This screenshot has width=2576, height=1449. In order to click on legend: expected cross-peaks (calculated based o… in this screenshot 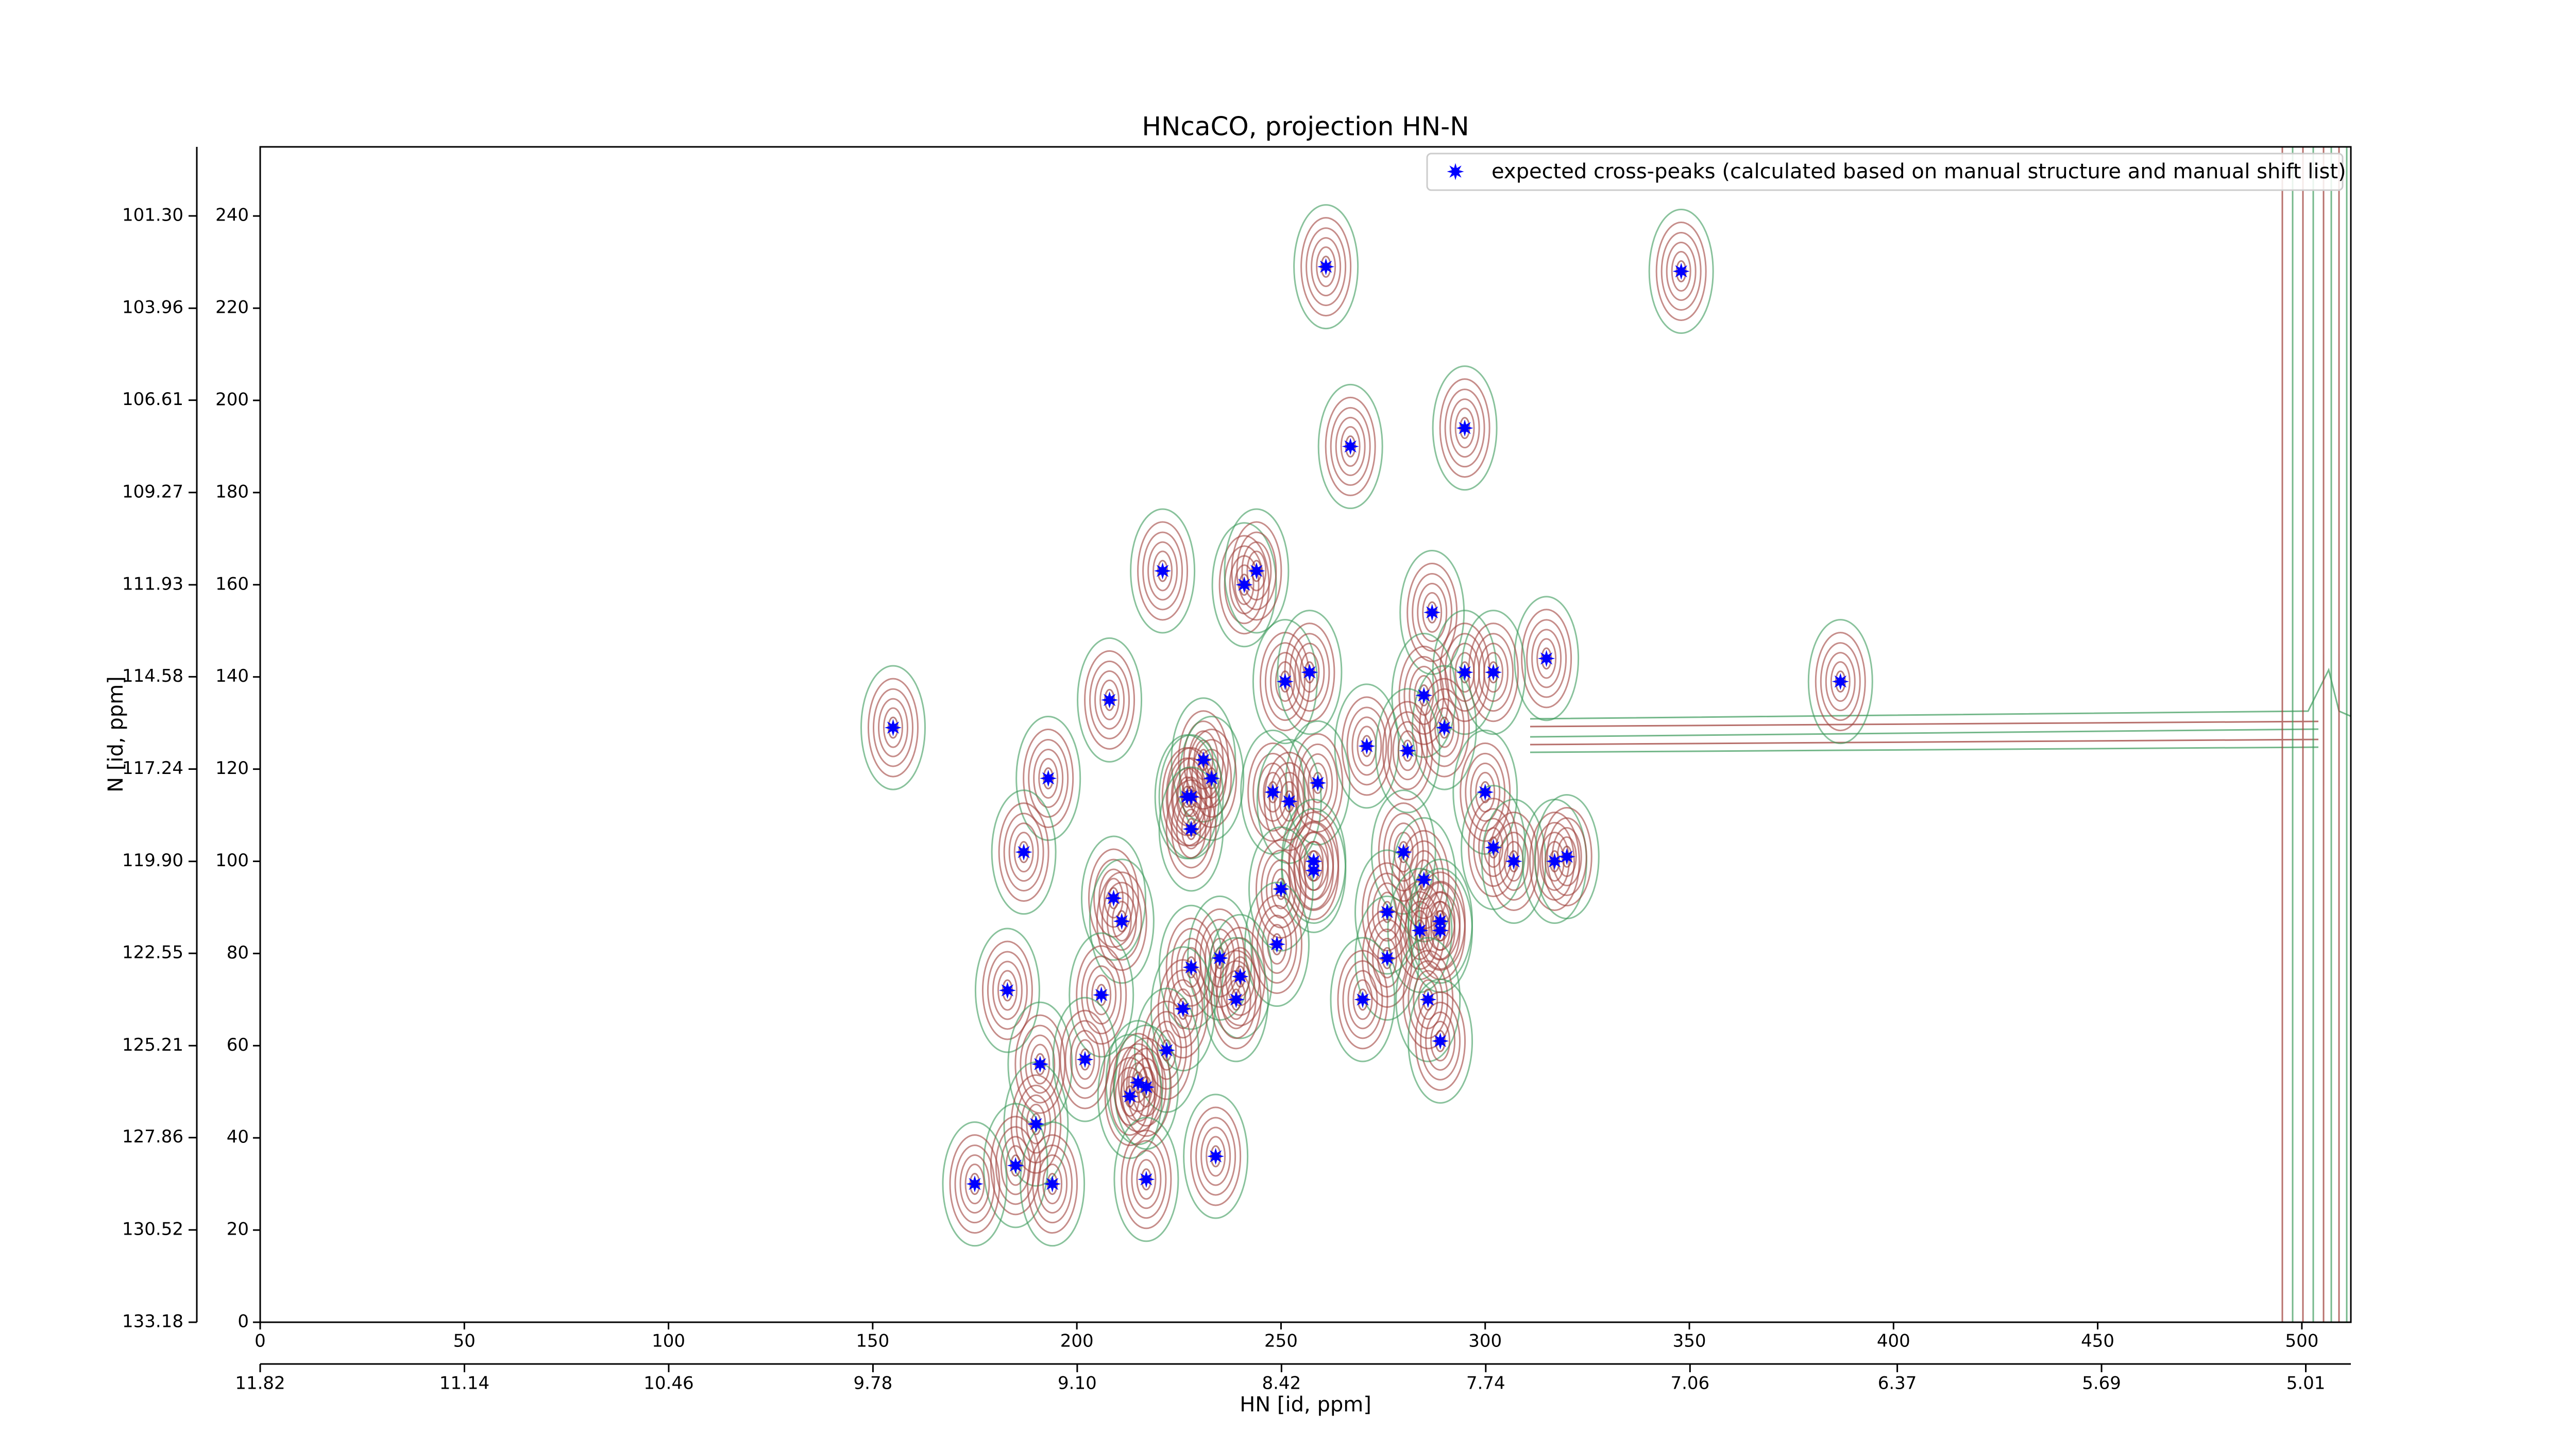, I will do `click(1886, 172)`.